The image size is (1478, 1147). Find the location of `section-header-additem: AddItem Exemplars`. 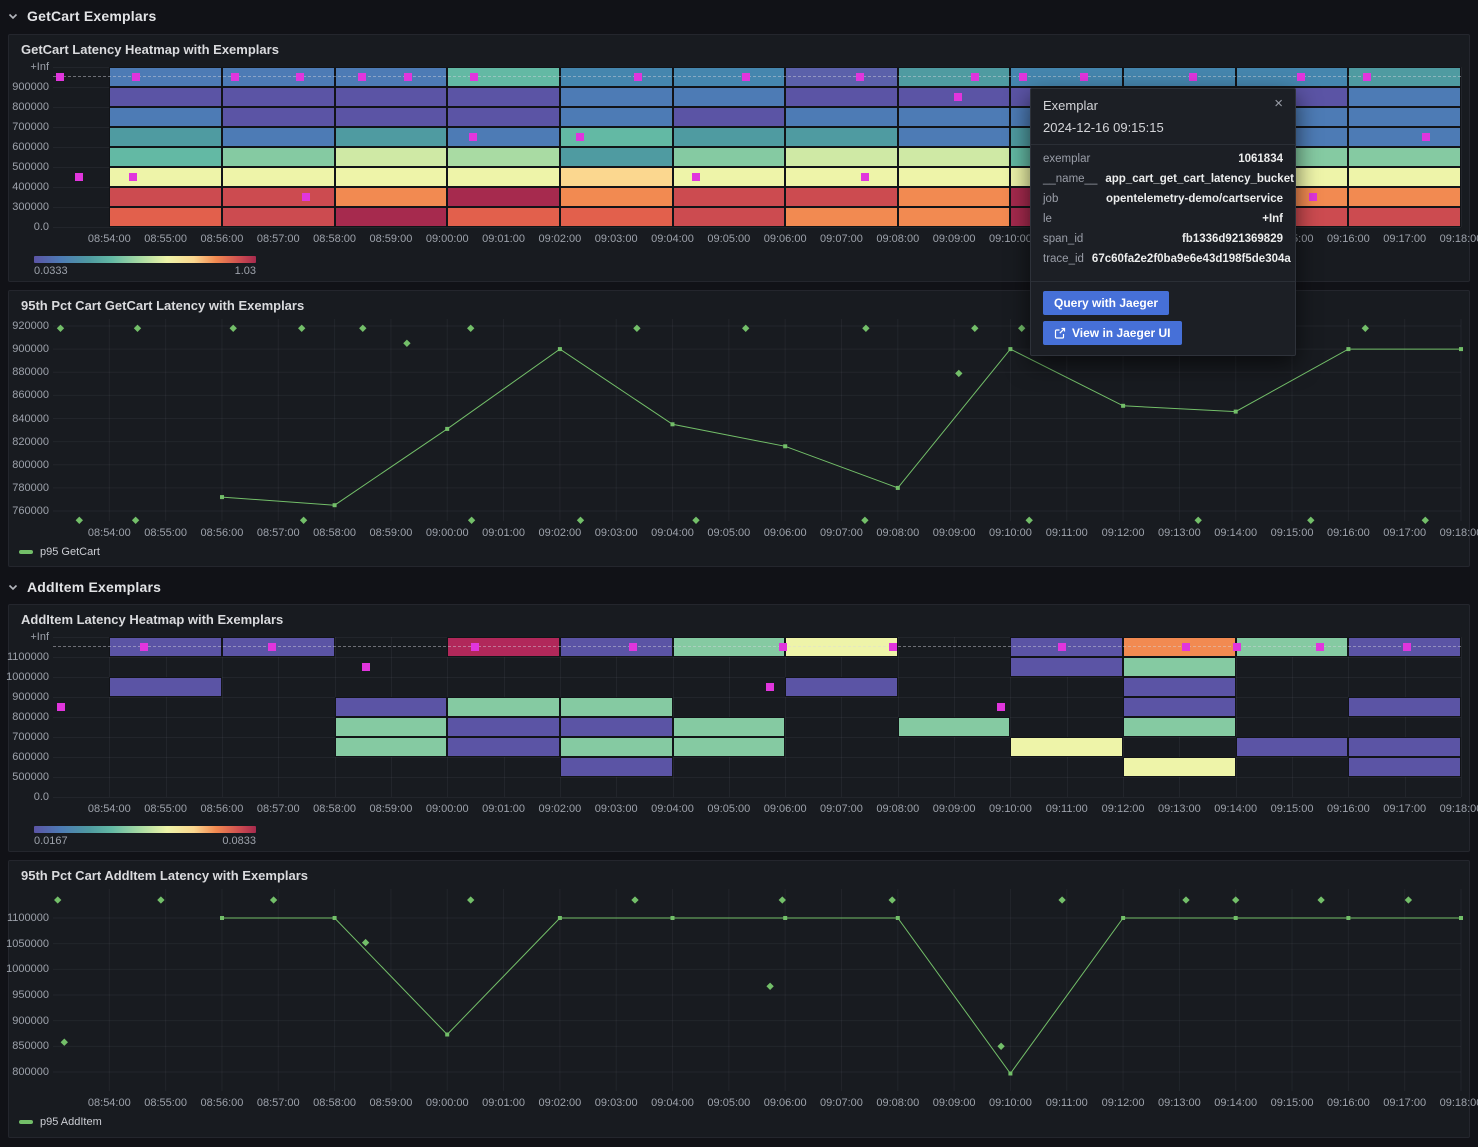

section-header-additem: AddItem Exemplars is located at coordinates (739, 587).